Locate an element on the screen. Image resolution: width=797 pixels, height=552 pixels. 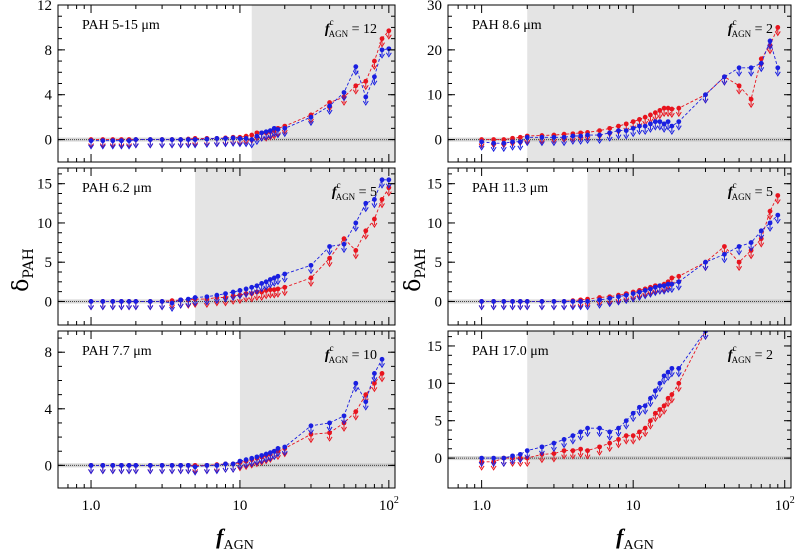
series-line-blue is located at coordinates (630, 91).